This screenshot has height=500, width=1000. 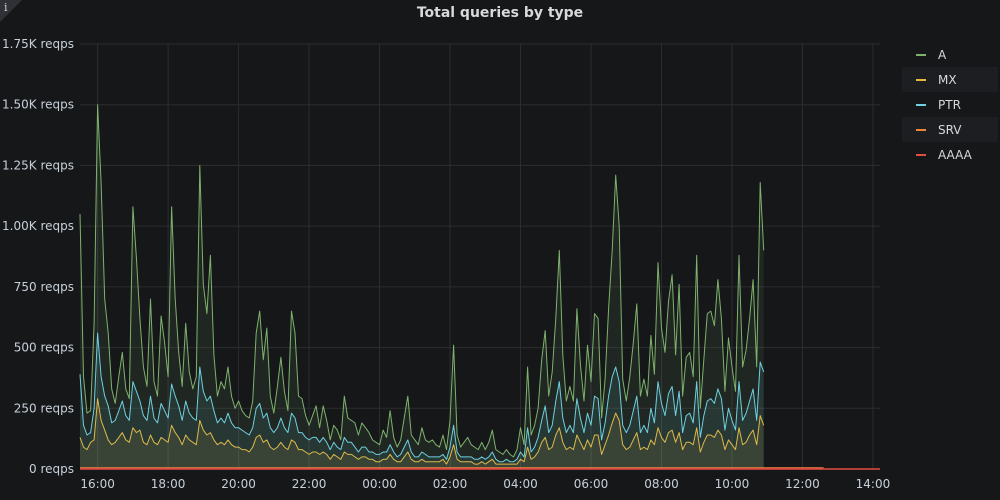 I want to click on x-tick-label: 04:00, so click(x=520, y=484).